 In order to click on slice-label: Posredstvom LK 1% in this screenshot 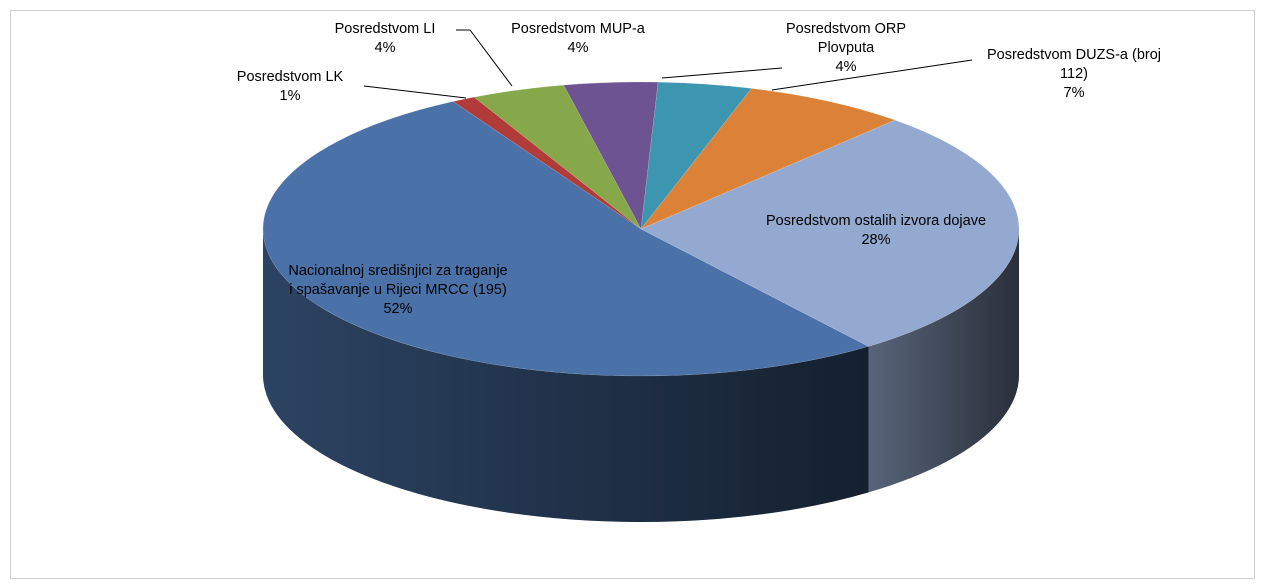, I will do `click(290, 87)`.